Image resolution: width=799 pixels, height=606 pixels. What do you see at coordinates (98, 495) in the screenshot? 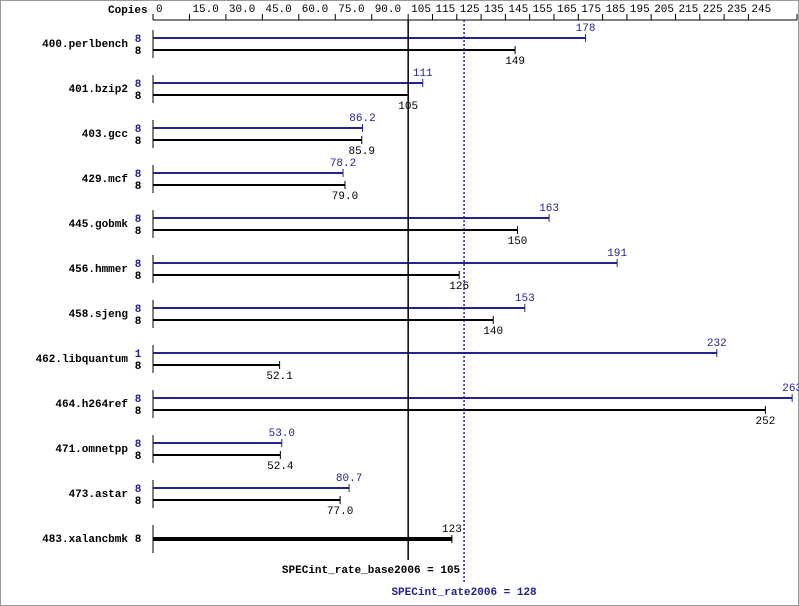
I see `category-label: 473.astar` at bounding box center [98, 495].